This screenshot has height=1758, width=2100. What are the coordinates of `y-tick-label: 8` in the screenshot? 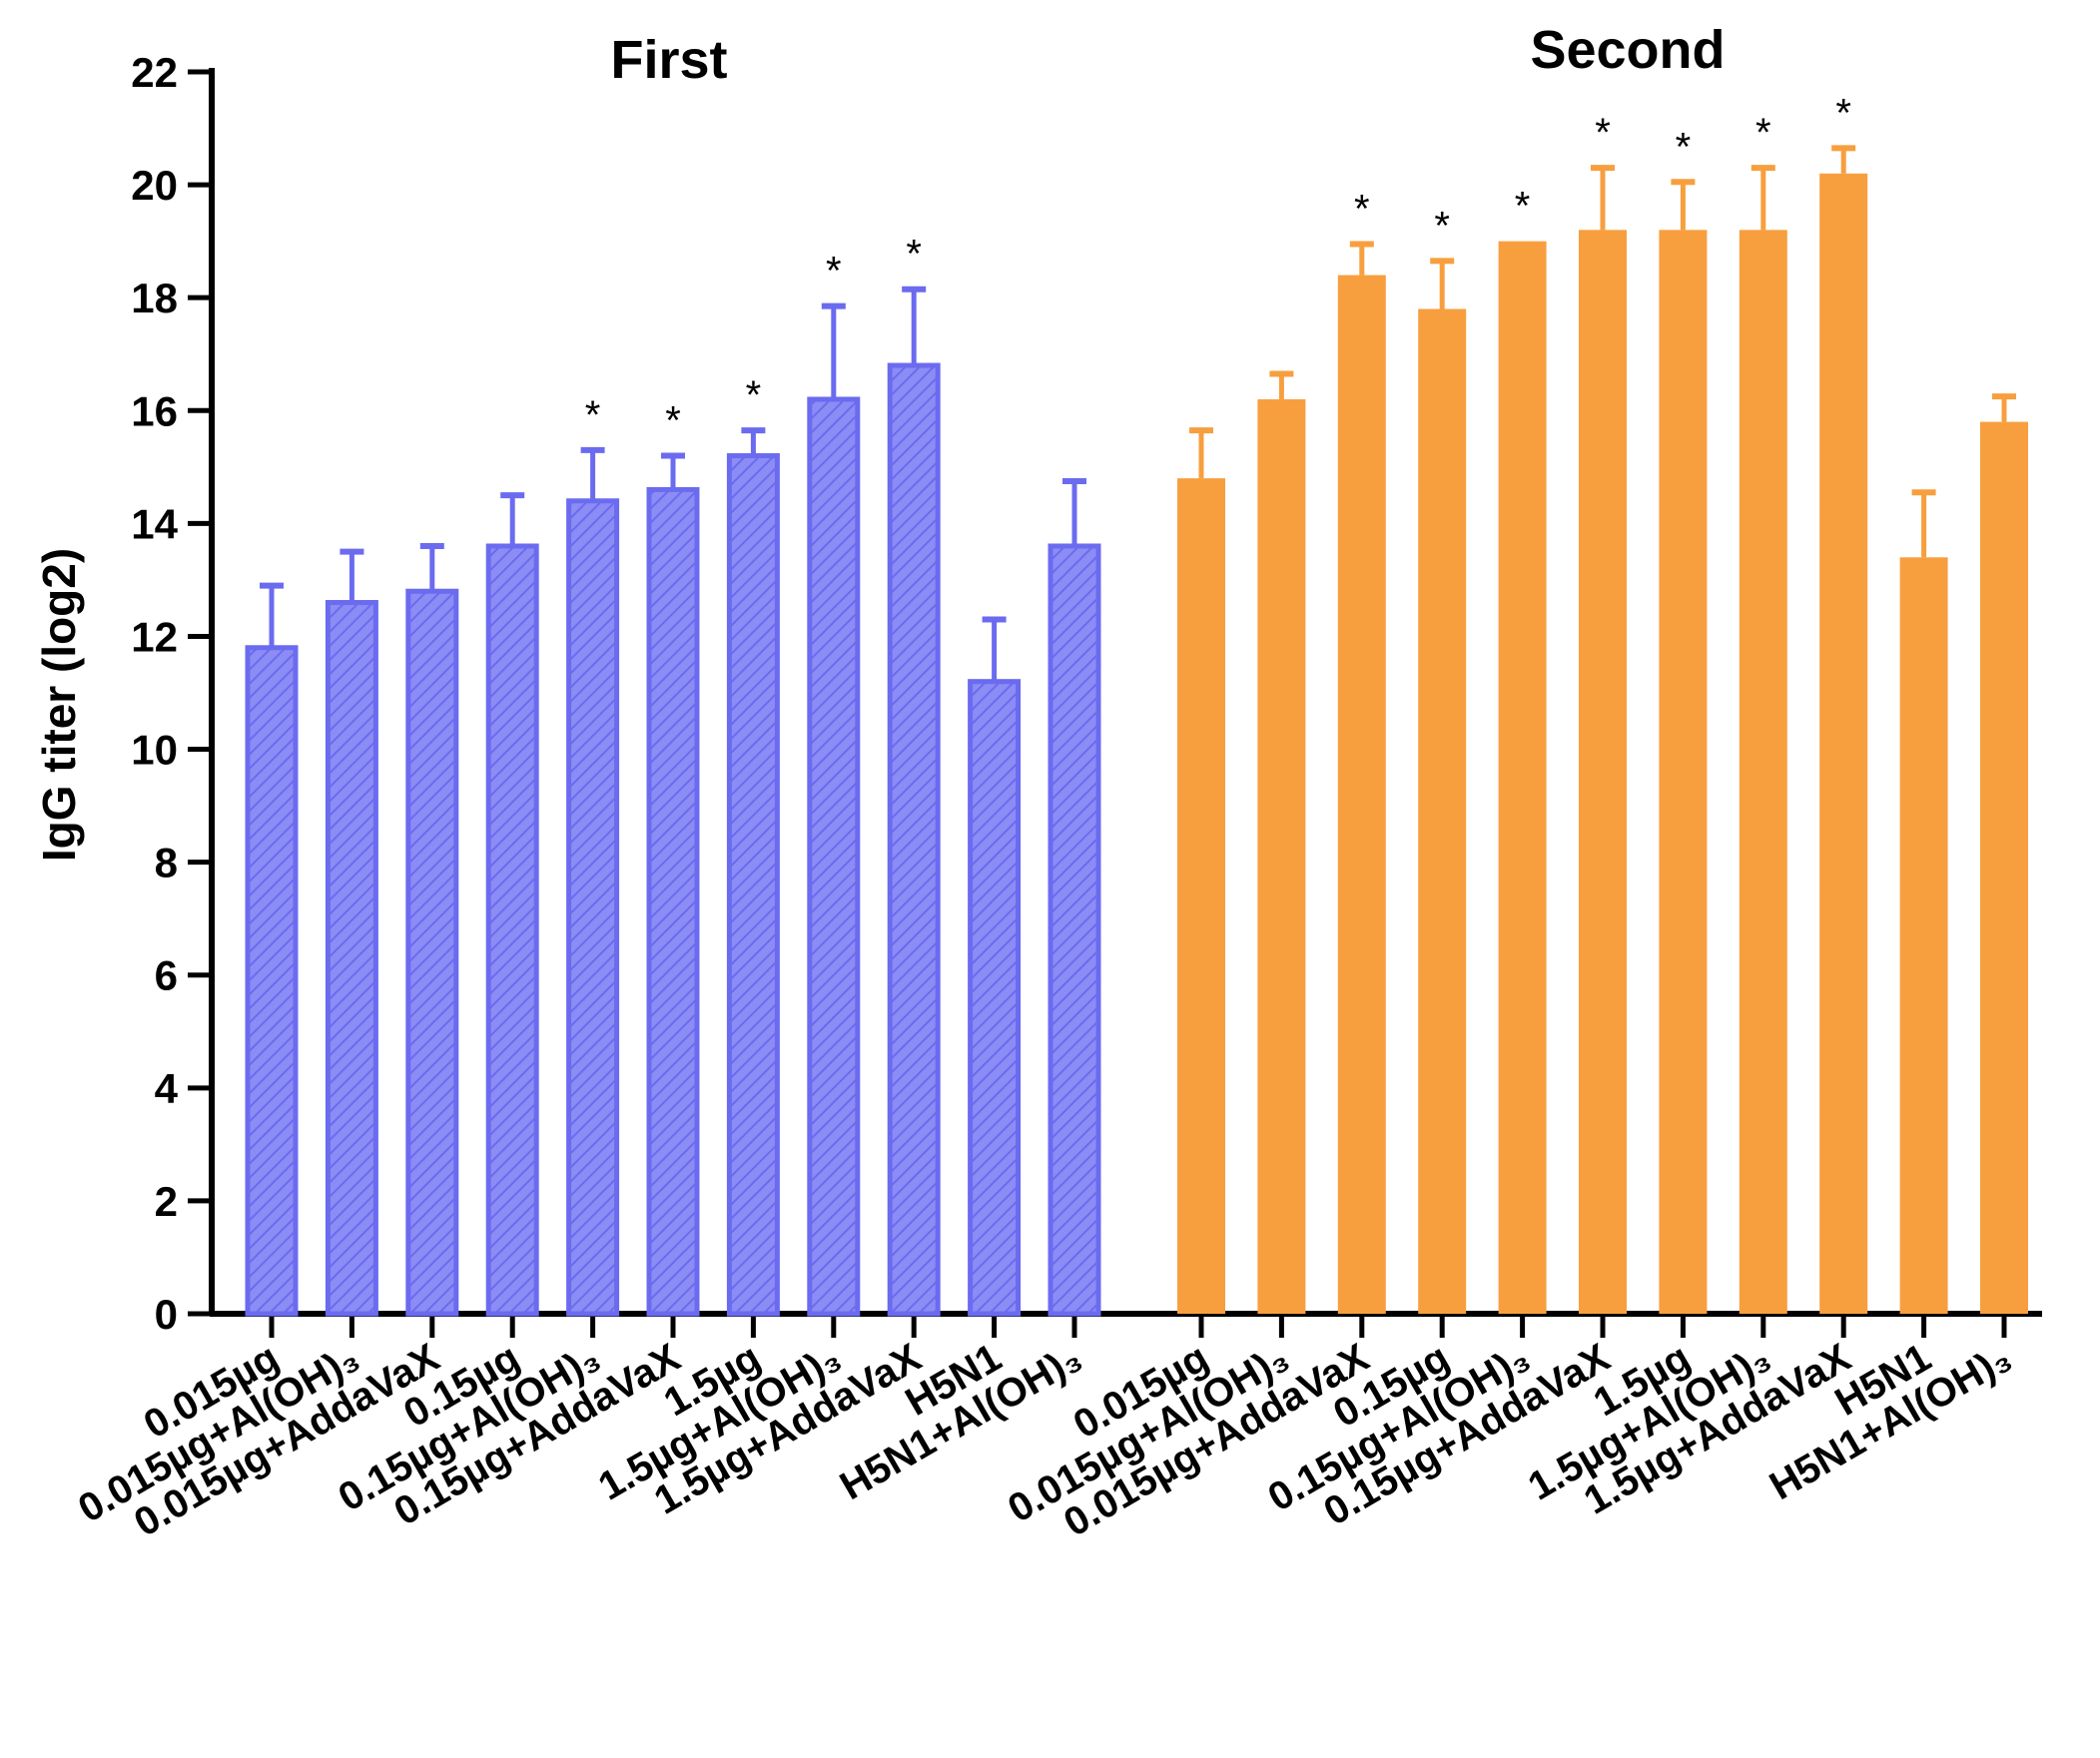 It's located at (166, 863).